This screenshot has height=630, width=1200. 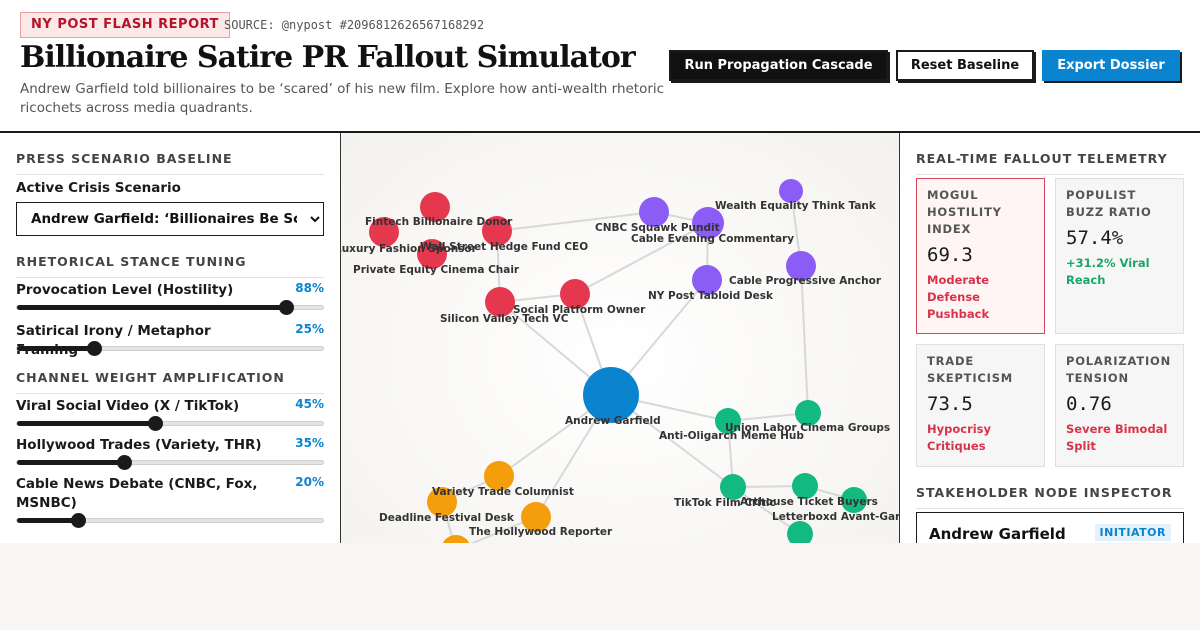 What do you see at coordinates (800, 532) in the screenshot?
I see `graph-node-fan` at bounding box center [800, 532].